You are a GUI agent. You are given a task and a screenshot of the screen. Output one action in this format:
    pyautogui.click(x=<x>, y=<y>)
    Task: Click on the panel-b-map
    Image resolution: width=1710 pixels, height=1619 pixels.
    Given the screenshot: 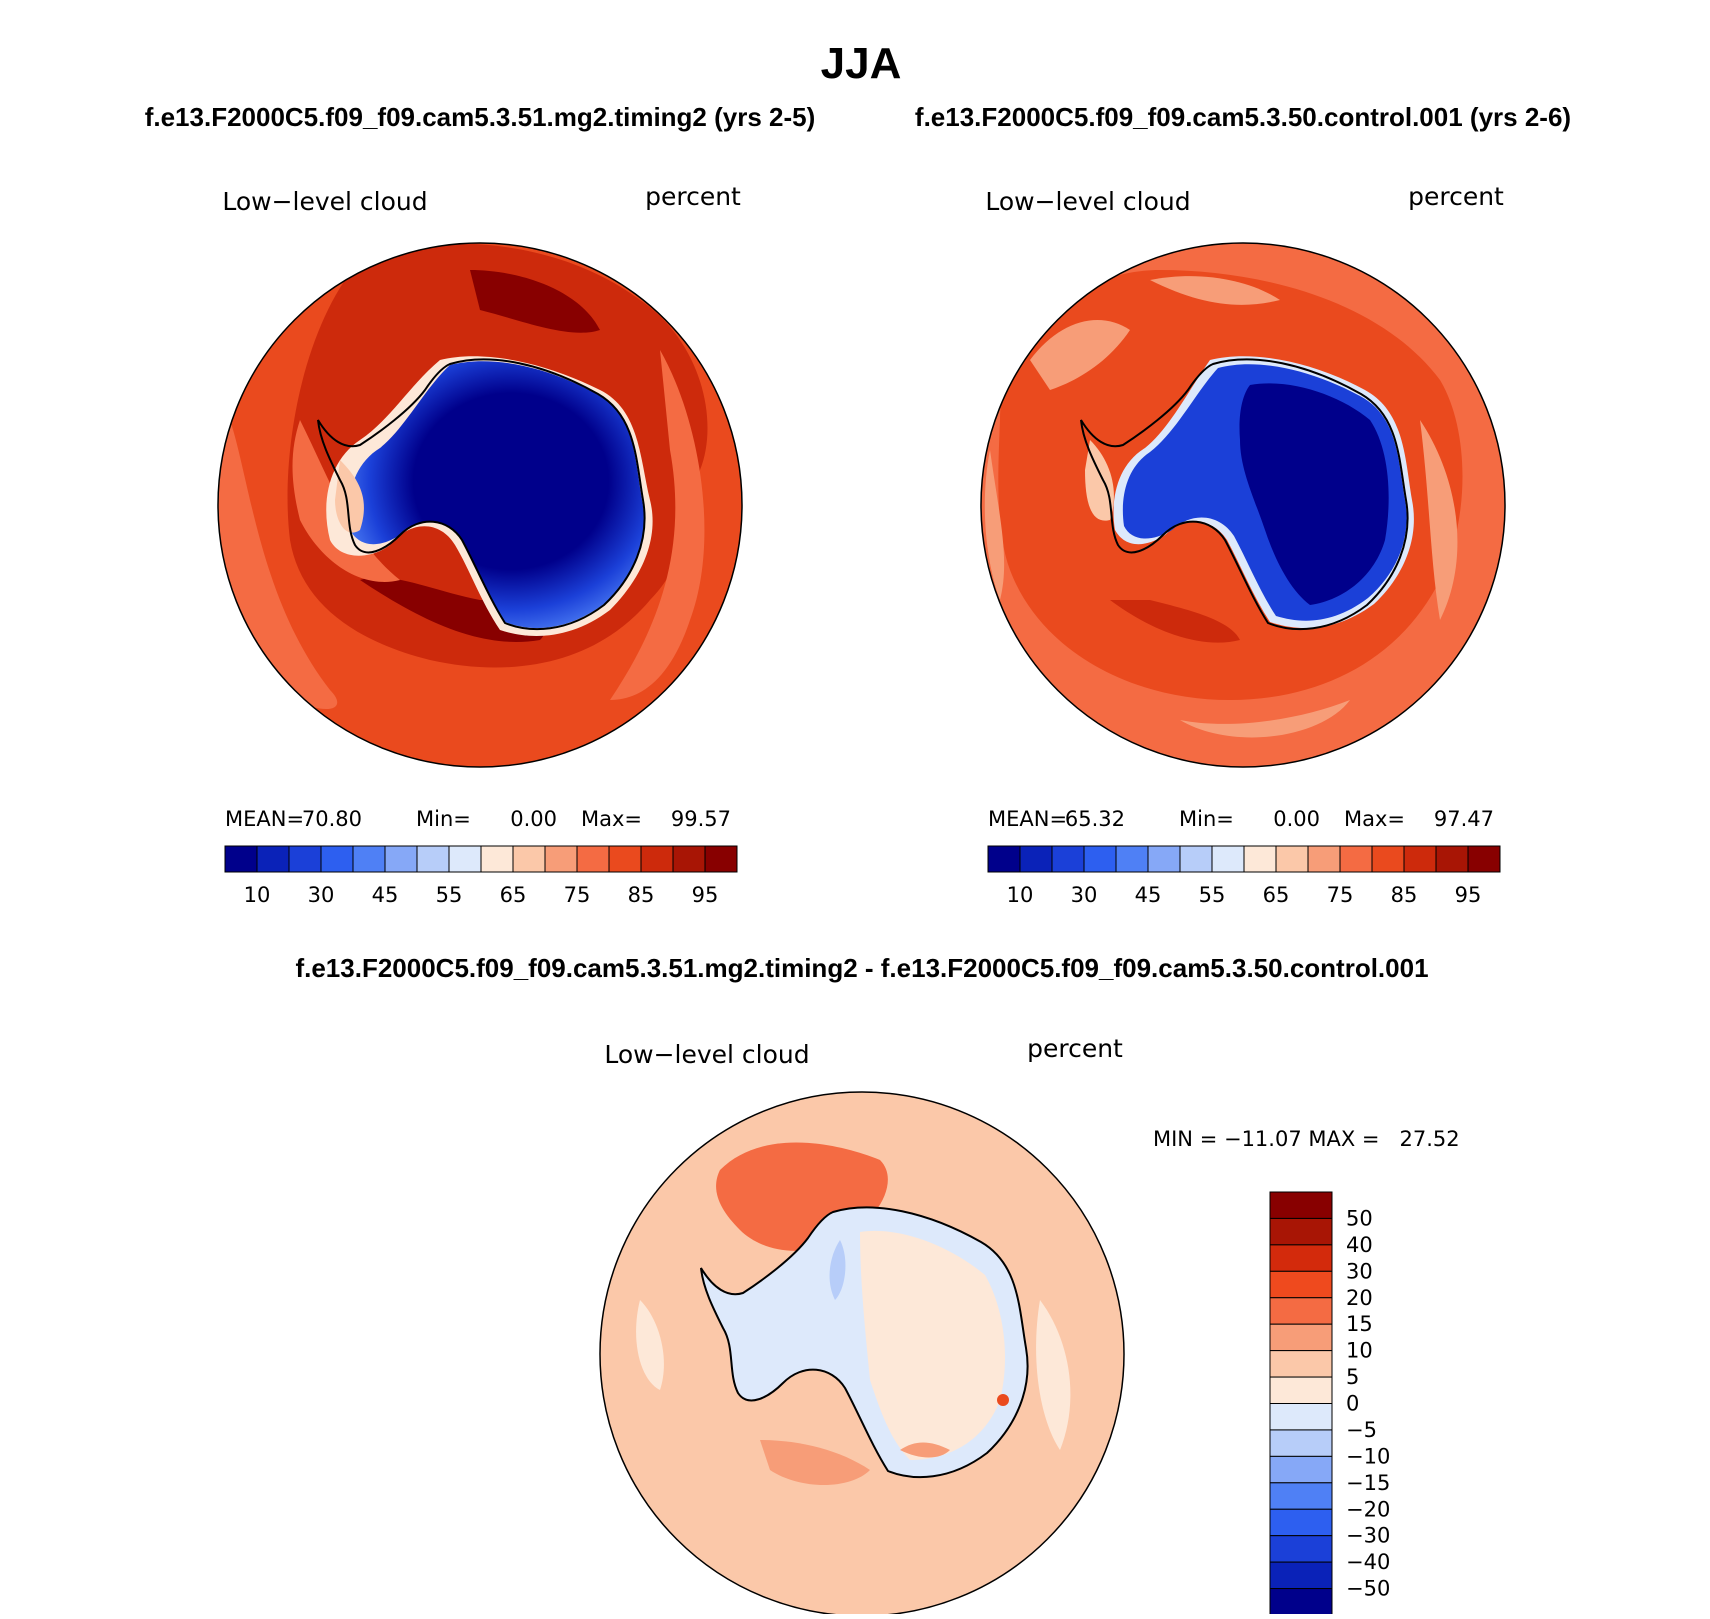 What is the action you would take?
    pyautogui.click(x=1243, y=505)
    